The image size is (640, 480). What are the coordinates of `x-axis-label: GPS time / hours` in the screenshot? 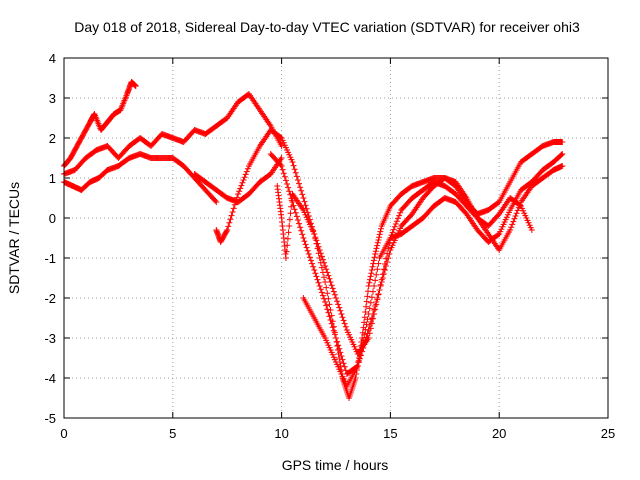 It's located at (335, 465).